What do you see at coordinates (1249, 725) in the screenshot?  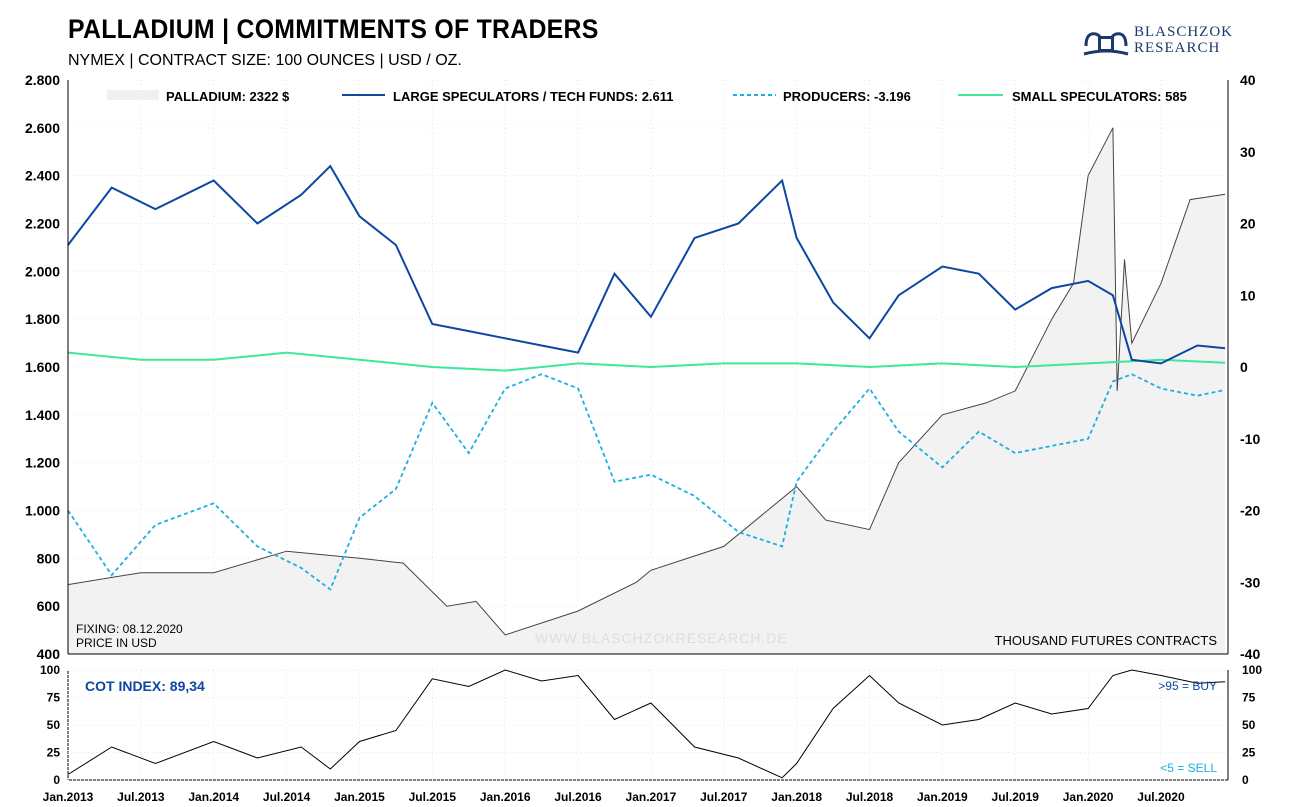 I see `cot-y-right-tick-label: 50` at bounding box center [1249, 725].